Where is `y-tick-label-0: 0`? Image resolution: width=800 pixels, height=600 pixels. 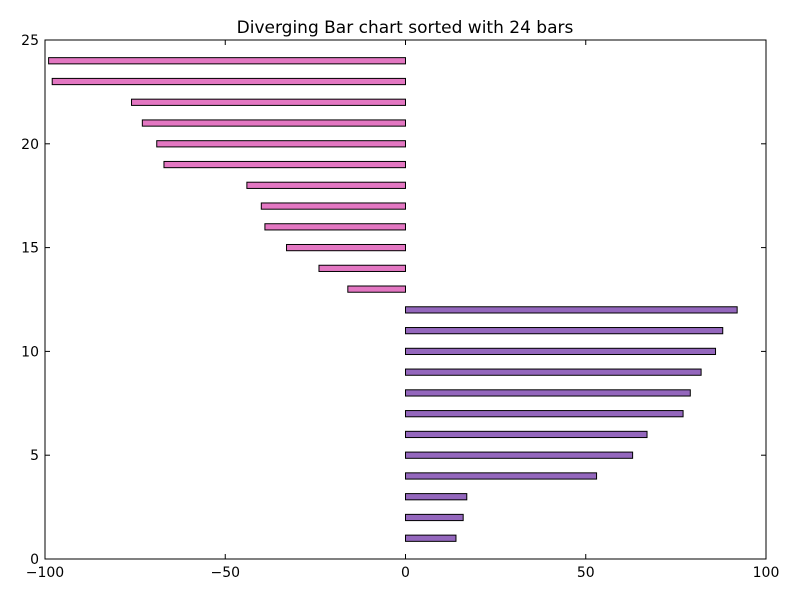 y-tick-label-0: 0 is located at coordinates (34, 560).